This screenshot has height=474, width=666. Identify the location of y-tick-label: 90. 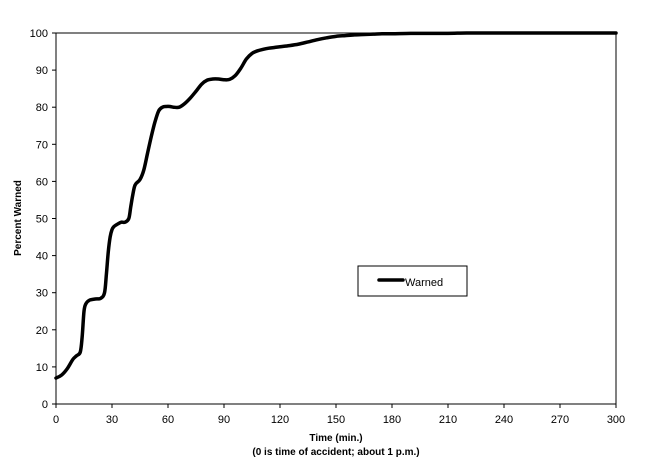
(42, 71).